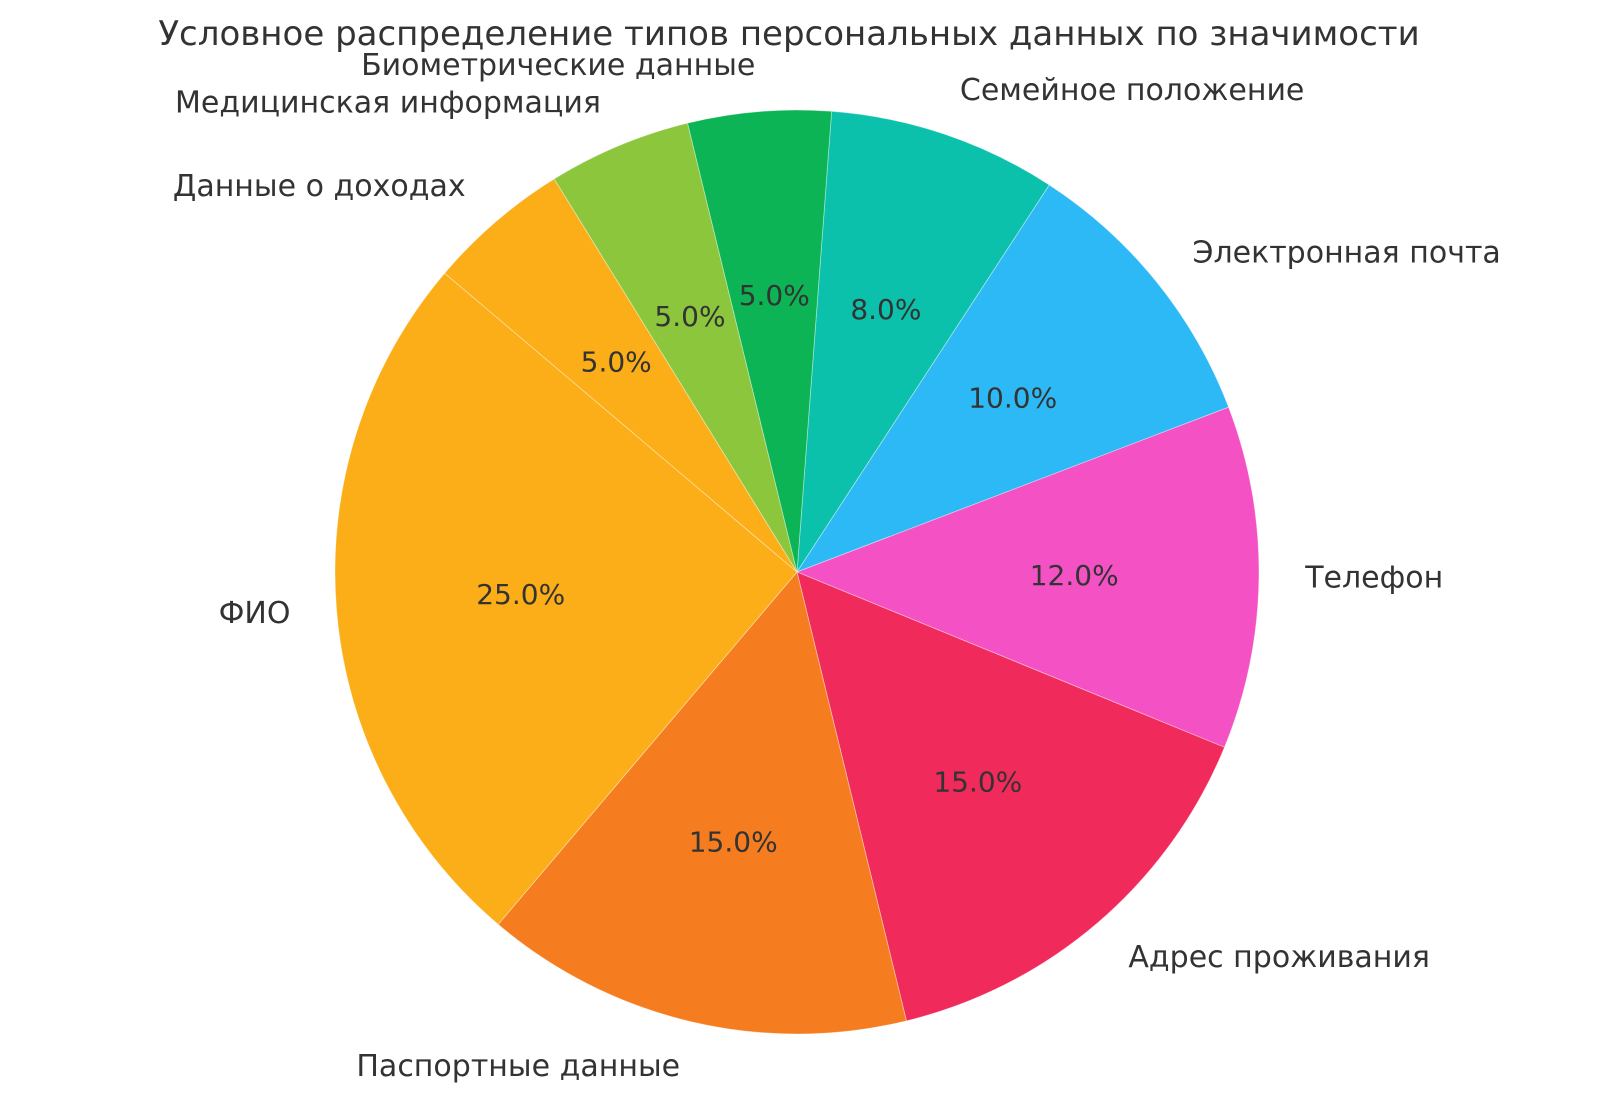 Image resolution: width=1600 pixels, height=1109 pixels. Describe the element at coordinates (1373, 578) in the screenshot. I see `pie-slice-name-2: Телефон` at that location.